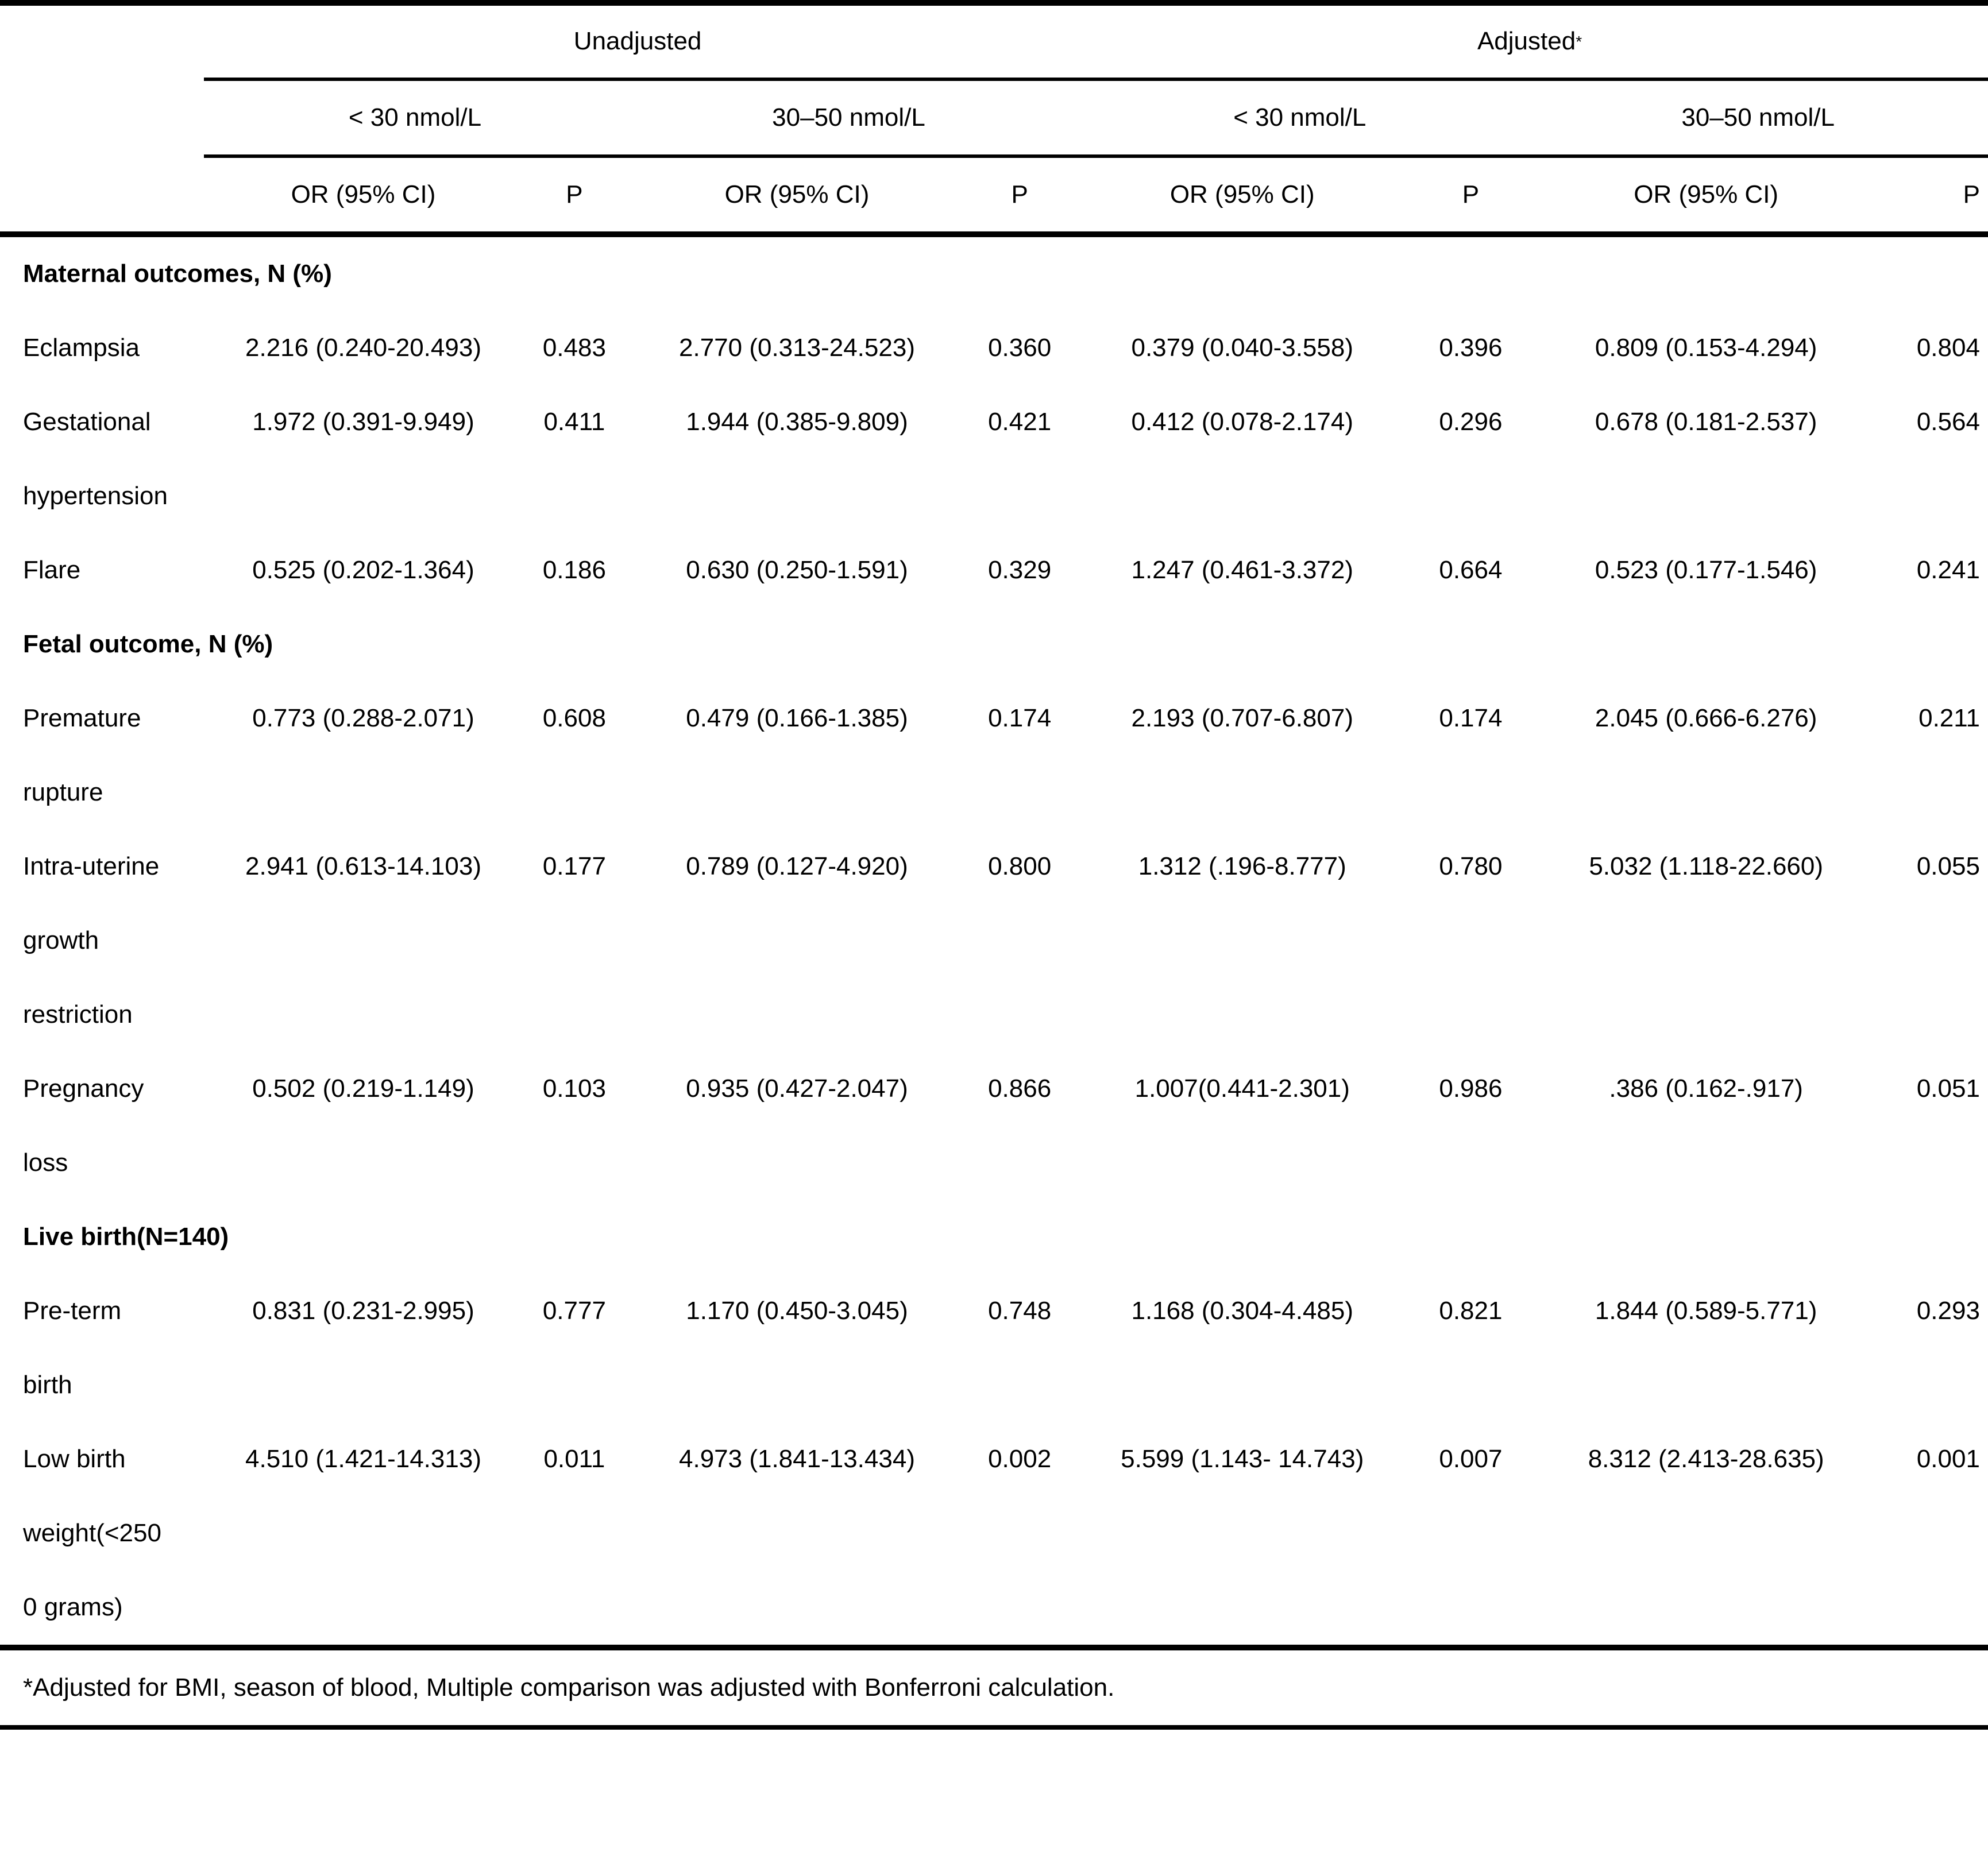 Image resolution: width=1988 pixels, height=1856 pixels. What do you see at coordinates (1706, 1088) in the screenshot?
I see `or-value: .386 (0.162-.917)` at bounding box center [1706, 1088].